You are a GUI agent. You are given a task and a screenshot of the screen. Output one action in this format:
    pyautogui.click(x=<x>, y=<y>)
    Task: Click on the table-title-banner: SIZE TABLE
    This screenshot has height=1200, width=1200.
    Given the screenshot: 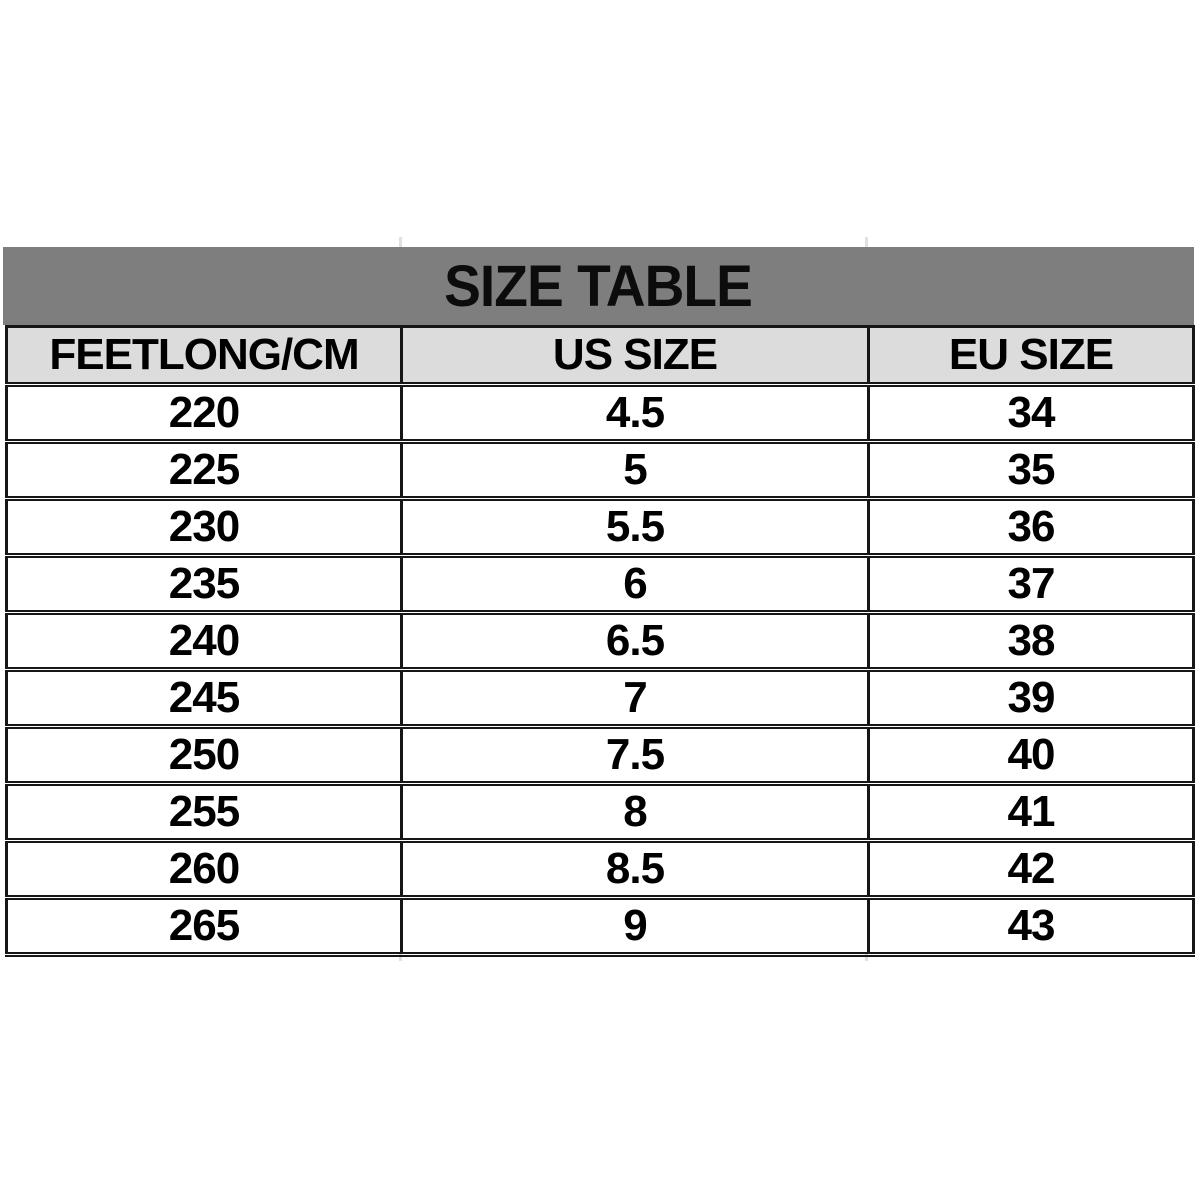 What is the action you would take?
    pyautogui.click(x=598, y=286)
    